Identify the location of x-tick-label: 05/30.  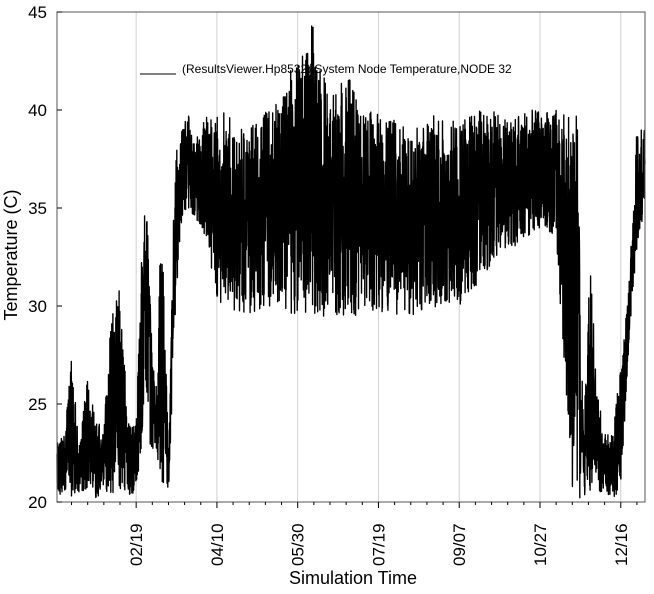
(298, 544).